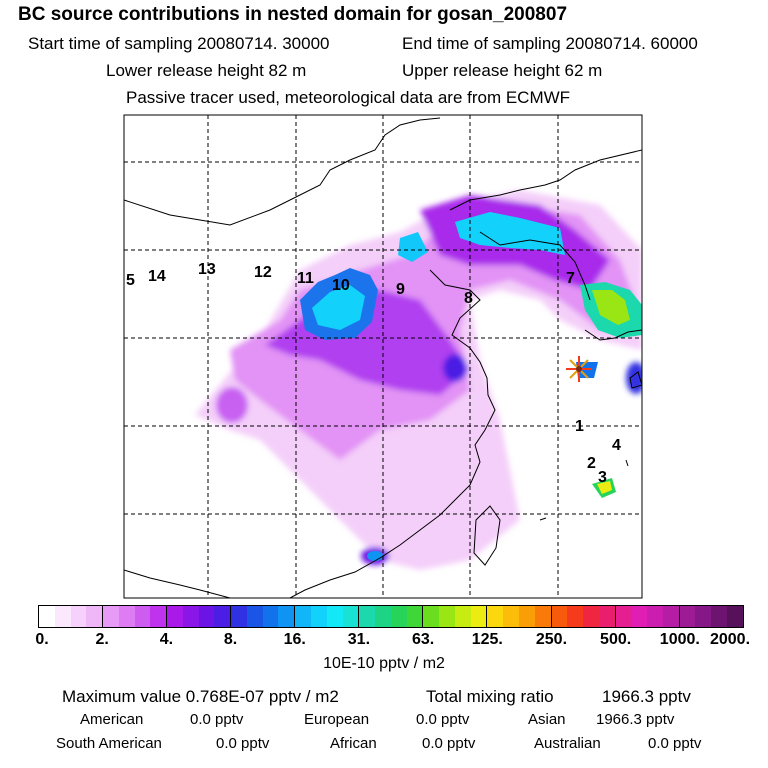  What do you see at coordinates (611, 307) in the screenshot?
I see `yellow-patch` at bounding box center [611, 307].